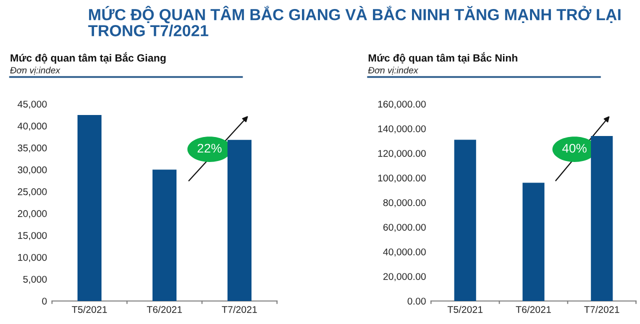 The image size is (640, 324). Describe the element at coordinates (32, 258) in the screenshot. I see `y-tick-label: 10,000` at that location.